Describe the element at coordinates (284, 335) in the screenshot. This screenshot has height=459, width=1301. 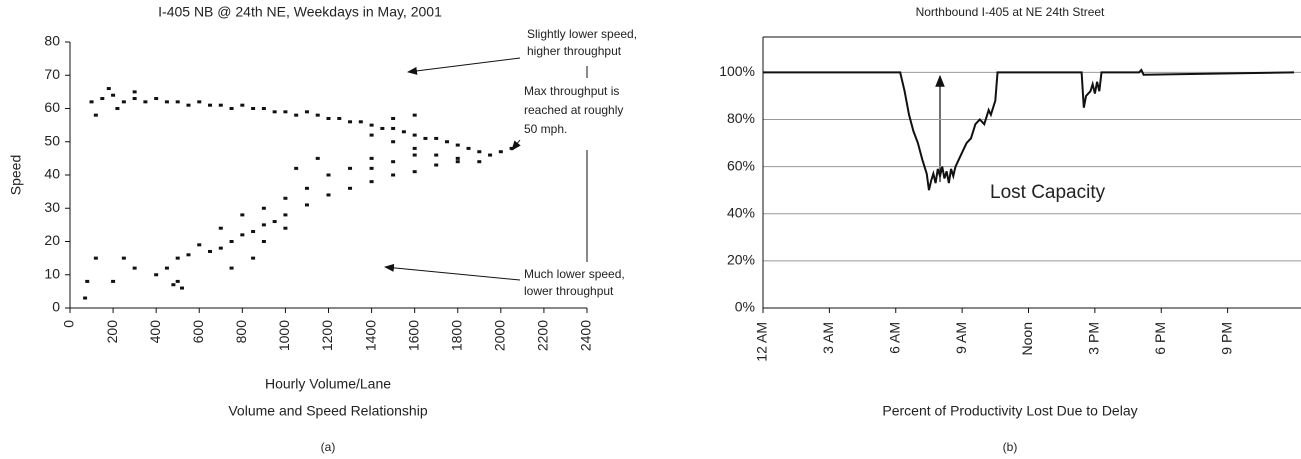
I see `x-tick-label: 1000` at that location.